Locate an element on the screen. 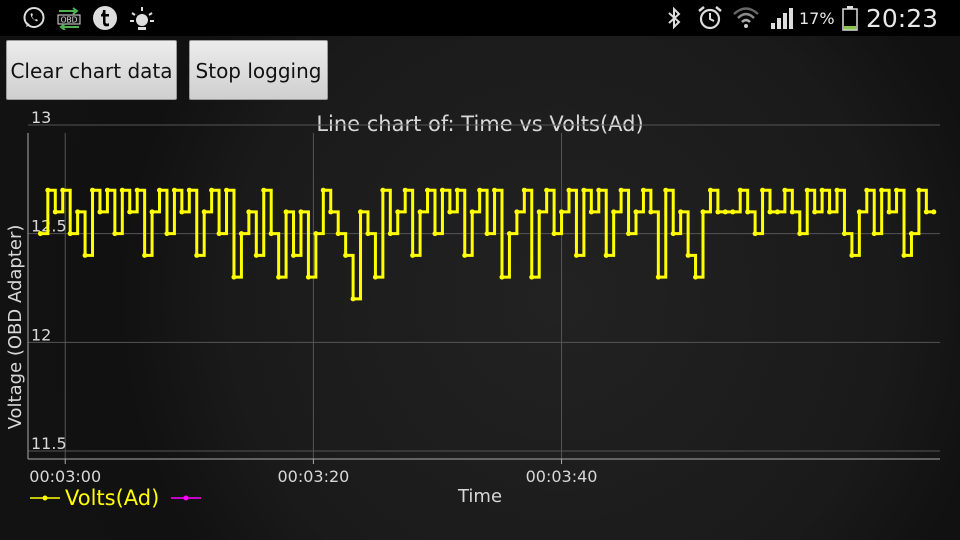 The width and height of the screenshot is (960, 540). signal-icon is located at coordinates (782, 18).